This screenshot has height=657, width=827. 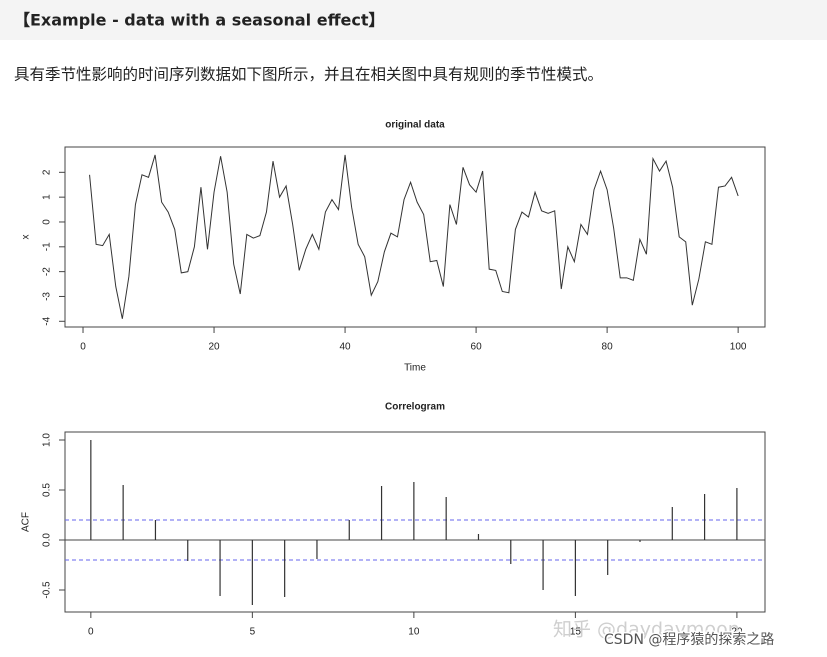 What do you see at coordinates (199, 20) in the screenshot?
I see `header-title: 【Example - data with a seasonal effect】` at bounding box center [199, 20].